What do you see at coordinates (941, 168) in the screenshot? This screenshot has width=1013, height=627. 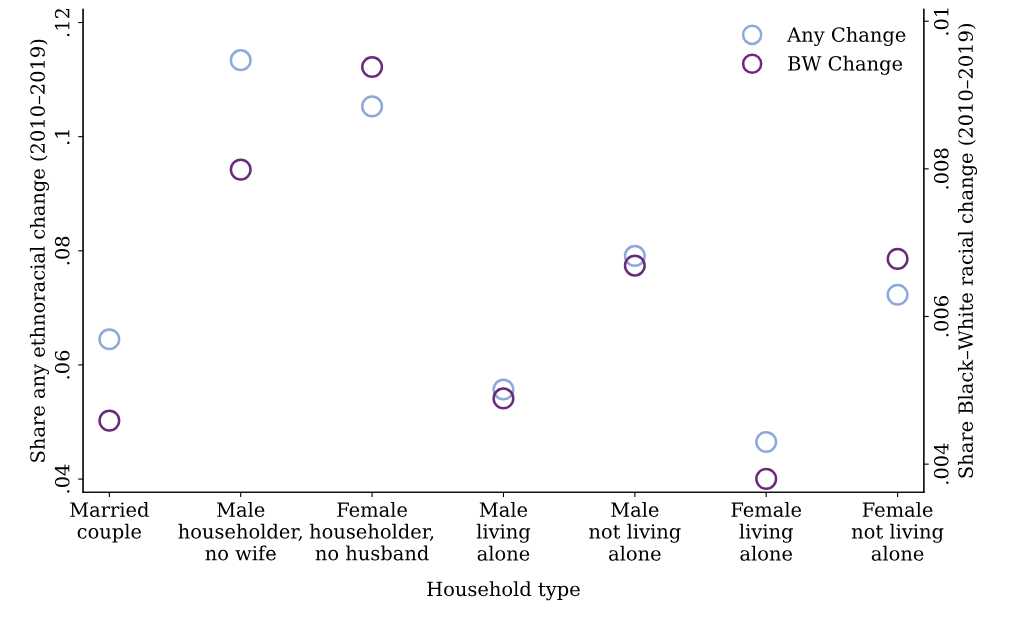 I see `y2-tick-label: .008` at bounding box center [941, 168].